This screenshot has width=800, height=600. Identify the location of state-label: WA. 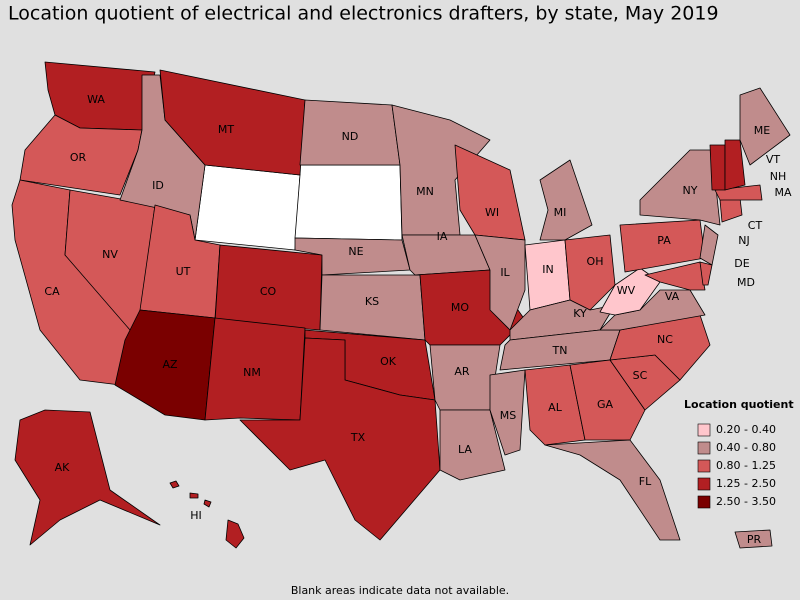
(96, 99).